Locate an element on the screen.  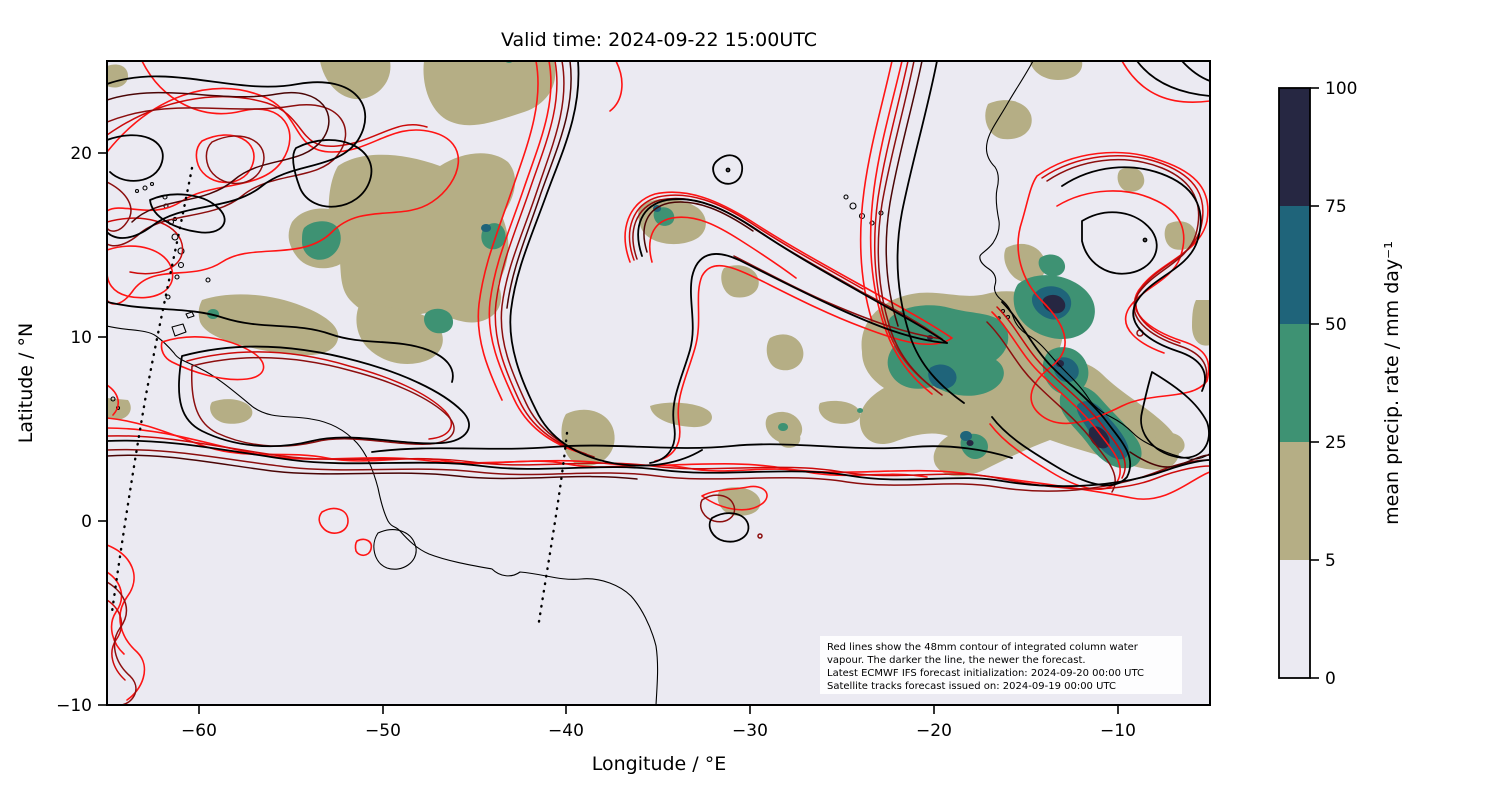
y-tick-label: 0 is located at coordinates (86, 522).